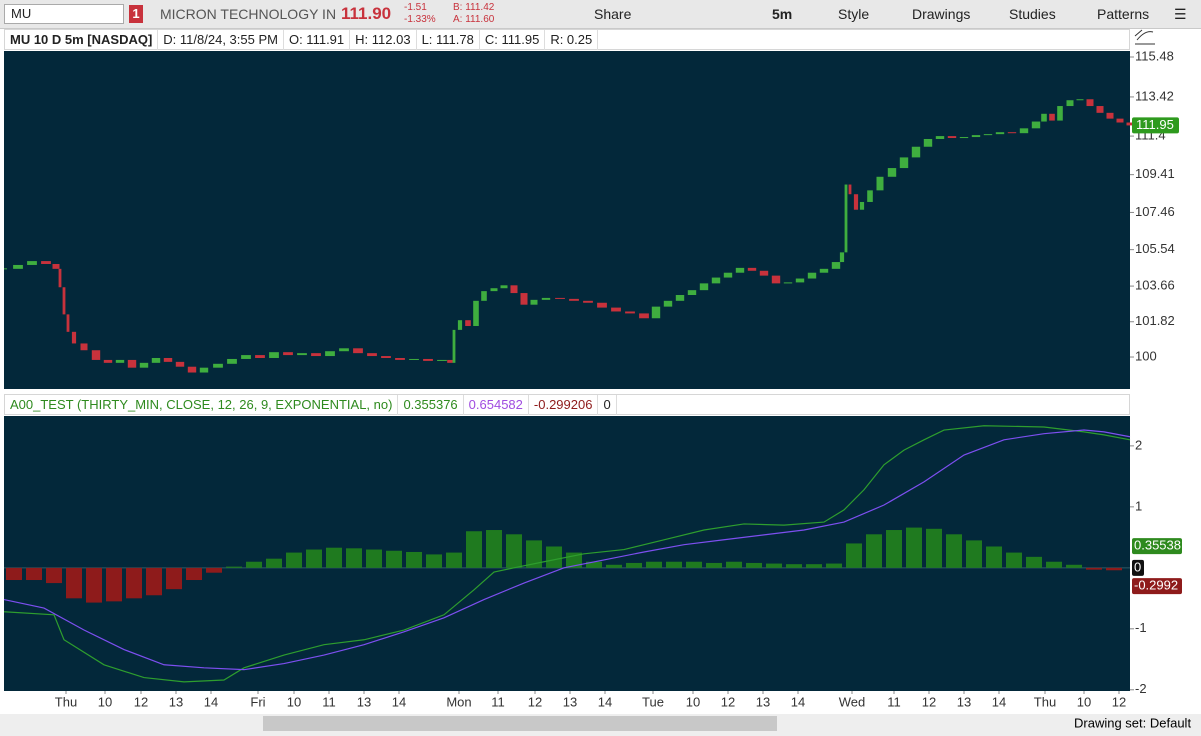  Describe the element at coordinates (1123, 14) in the screenshot. I see `patterns-button: Patterns` at that location.